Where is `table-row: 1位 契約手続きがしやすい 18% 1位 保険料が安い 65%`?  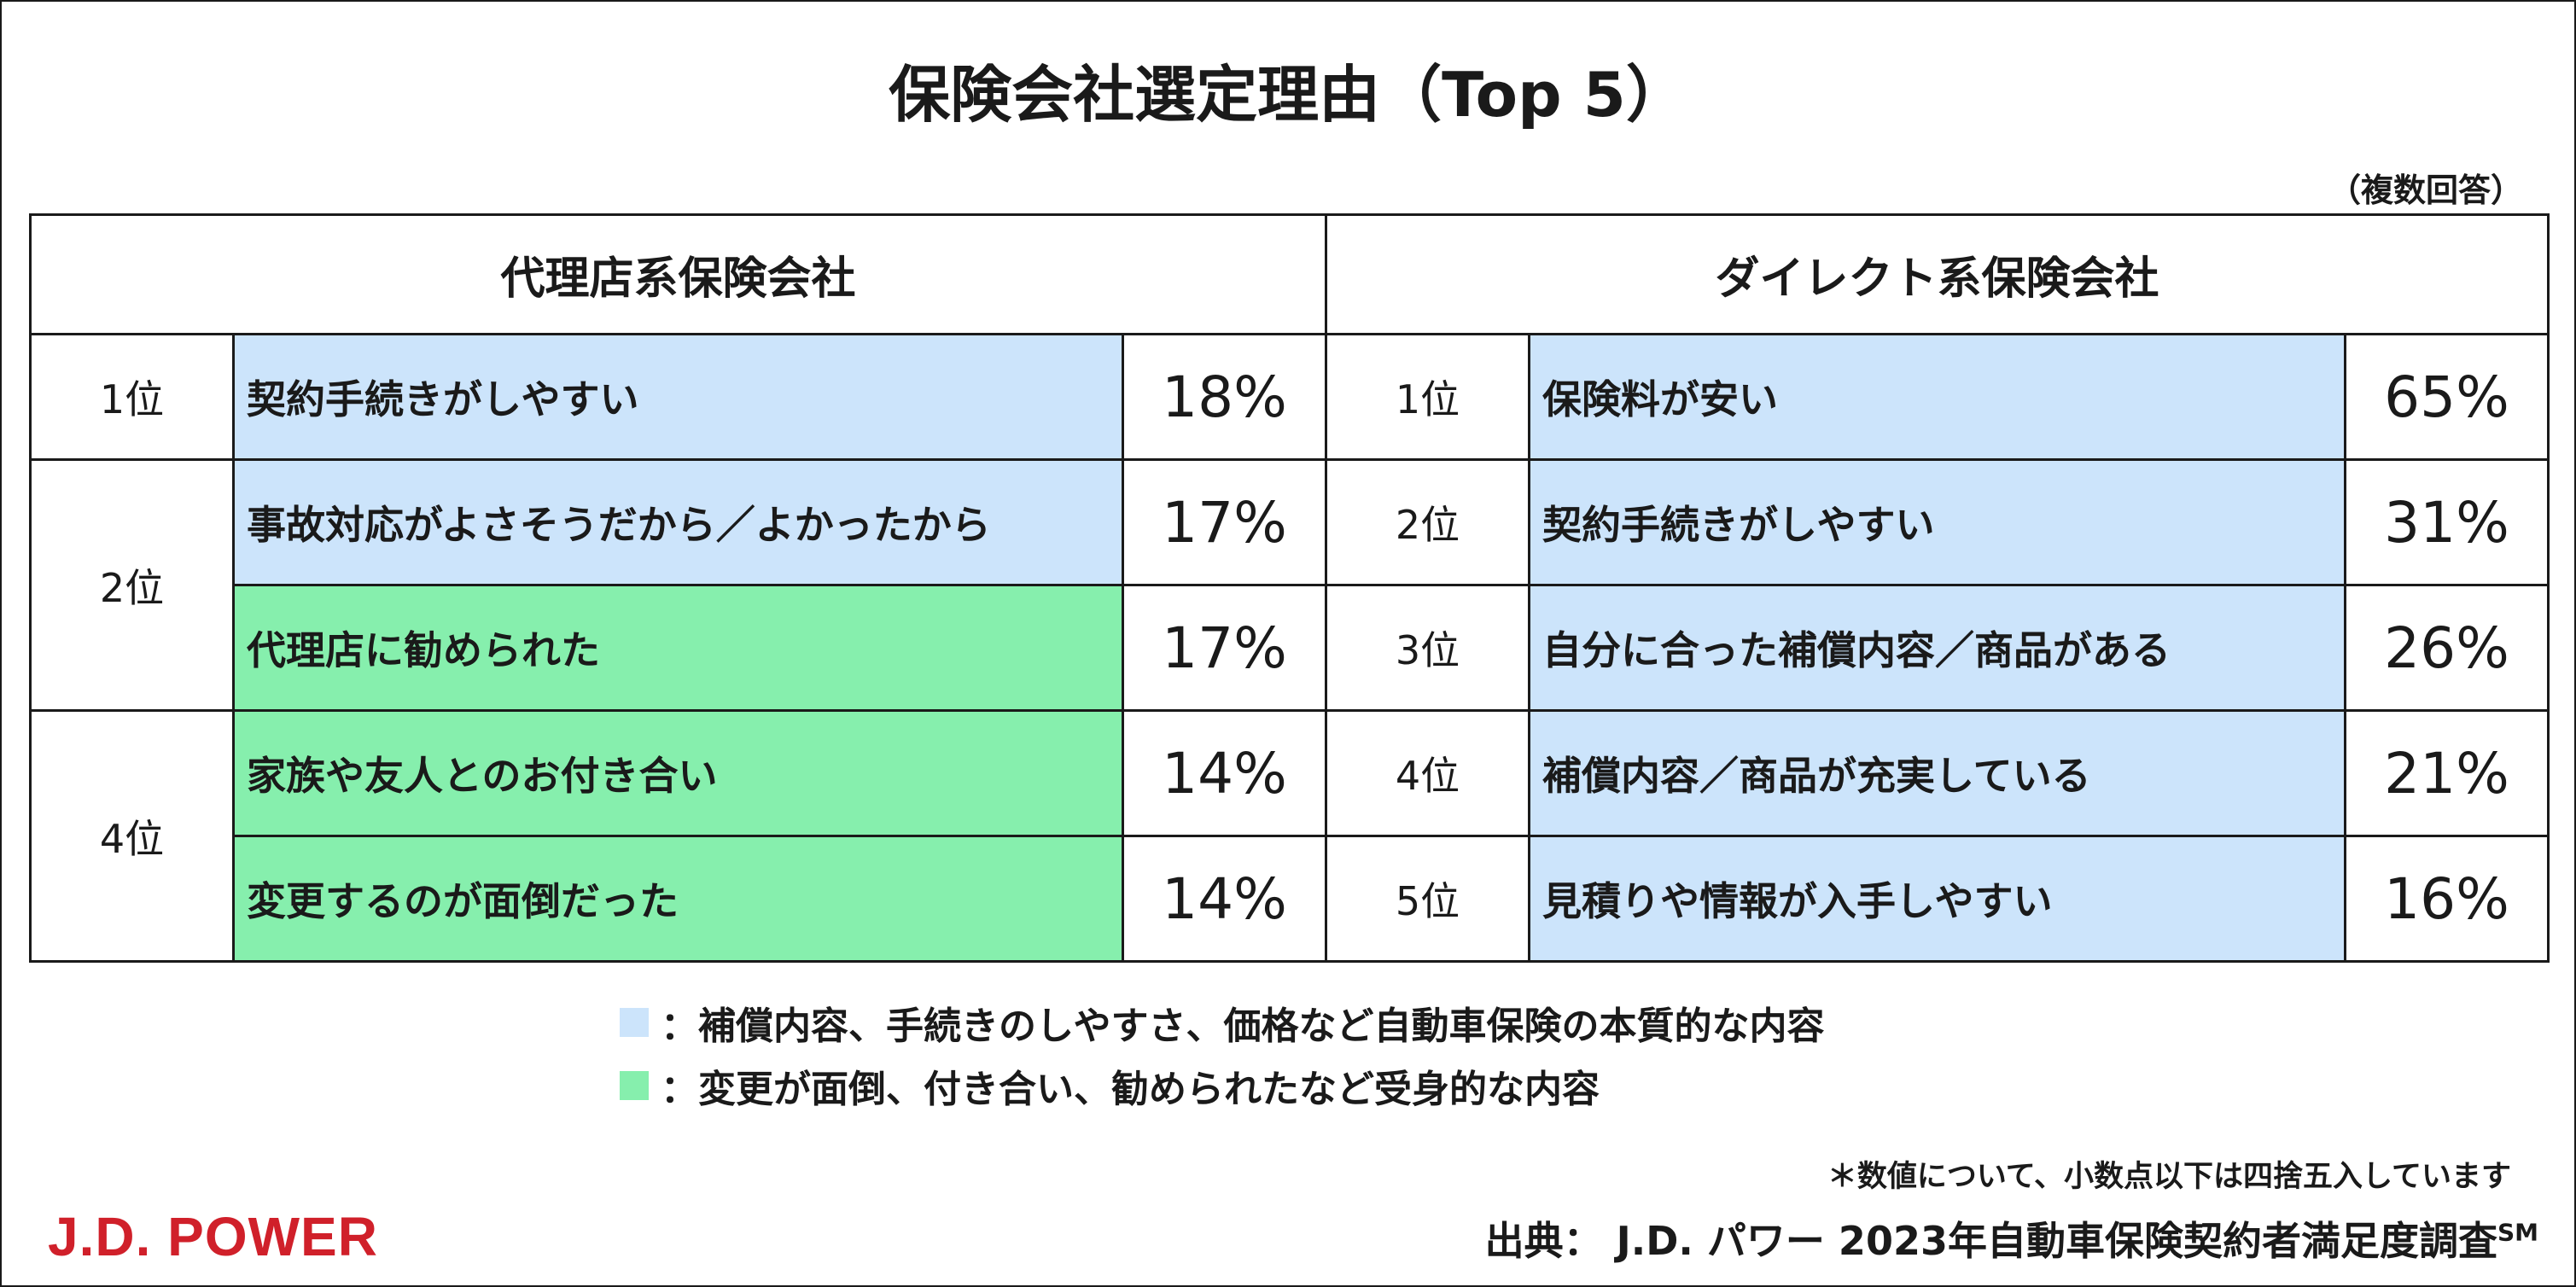
table-row: 1位 契約手続きがしやすい 18% 1位 保険料が安い 65% is located at coordinates (1289, 397).